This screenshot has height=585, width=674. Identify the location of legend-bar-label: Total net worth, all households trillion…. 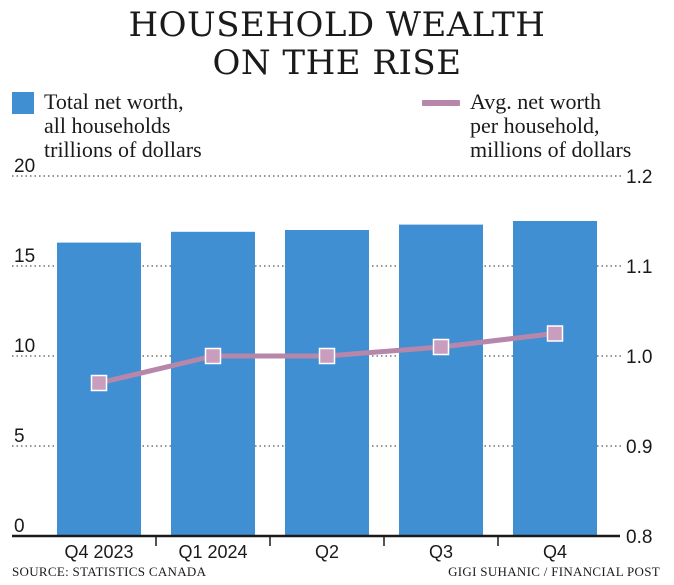
(123, 126).